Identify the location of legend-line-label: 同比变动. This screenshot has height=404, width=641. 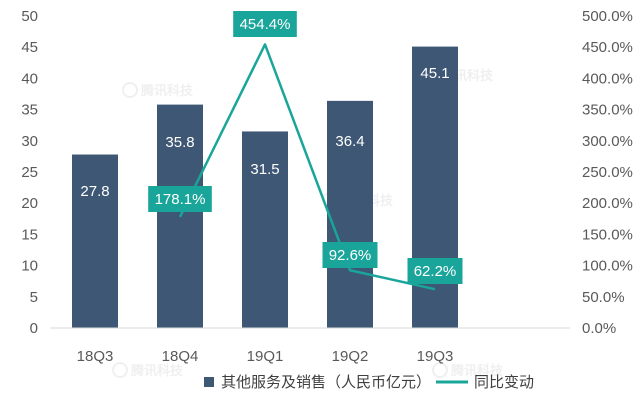
(504, 382).